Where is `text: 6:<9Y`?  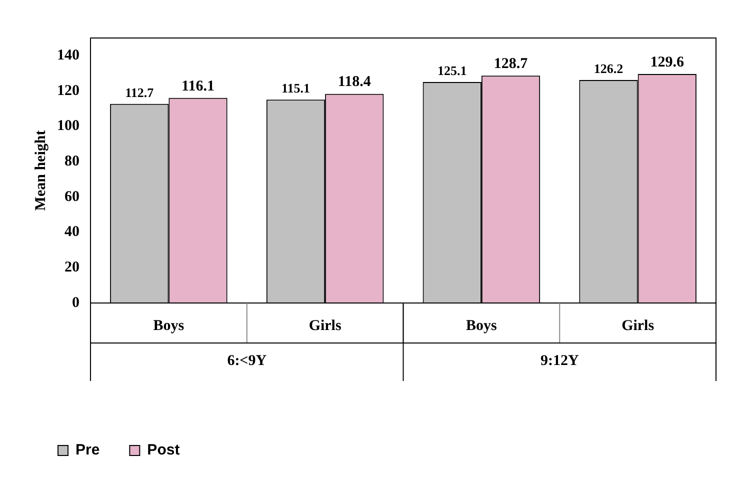 text: 6:<9Y is located at coordinates (247, 360).